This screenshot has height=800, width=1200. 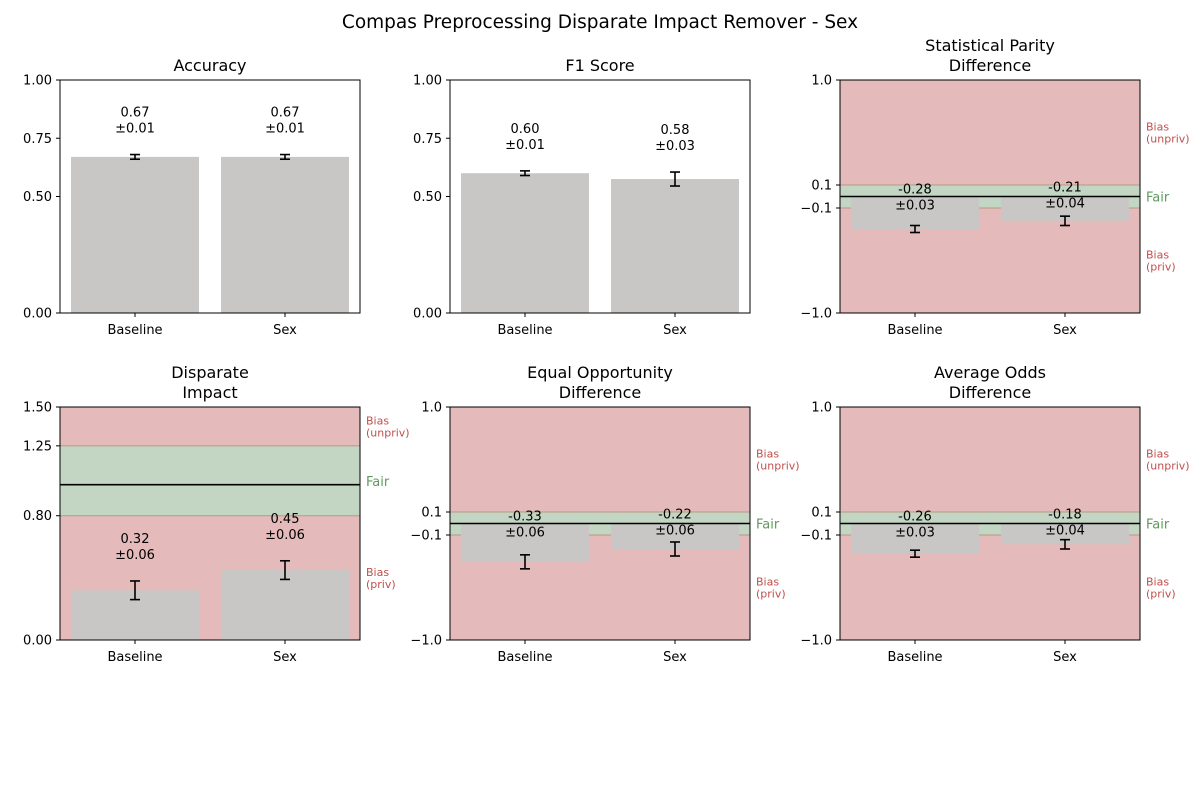 What do you see at coordinates (37, 446) in the screenshot?
I see `y-tick-label: 1.25` at bounding box center [37, 446].